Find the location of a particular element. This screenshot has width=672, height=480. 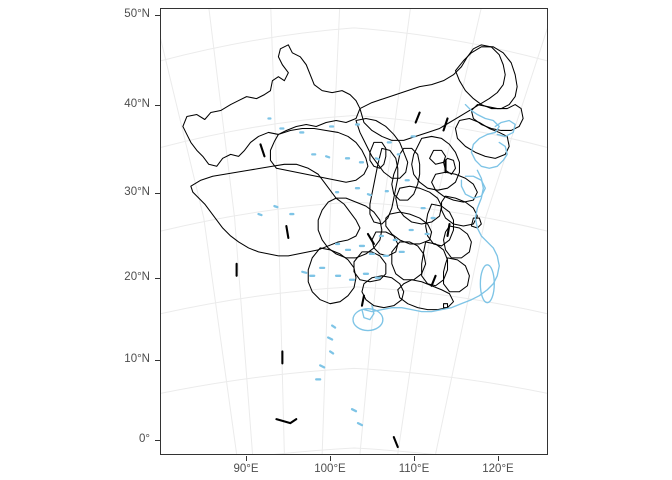

x-tick-label-120e: 120°E is located at coordinates (498, 469).